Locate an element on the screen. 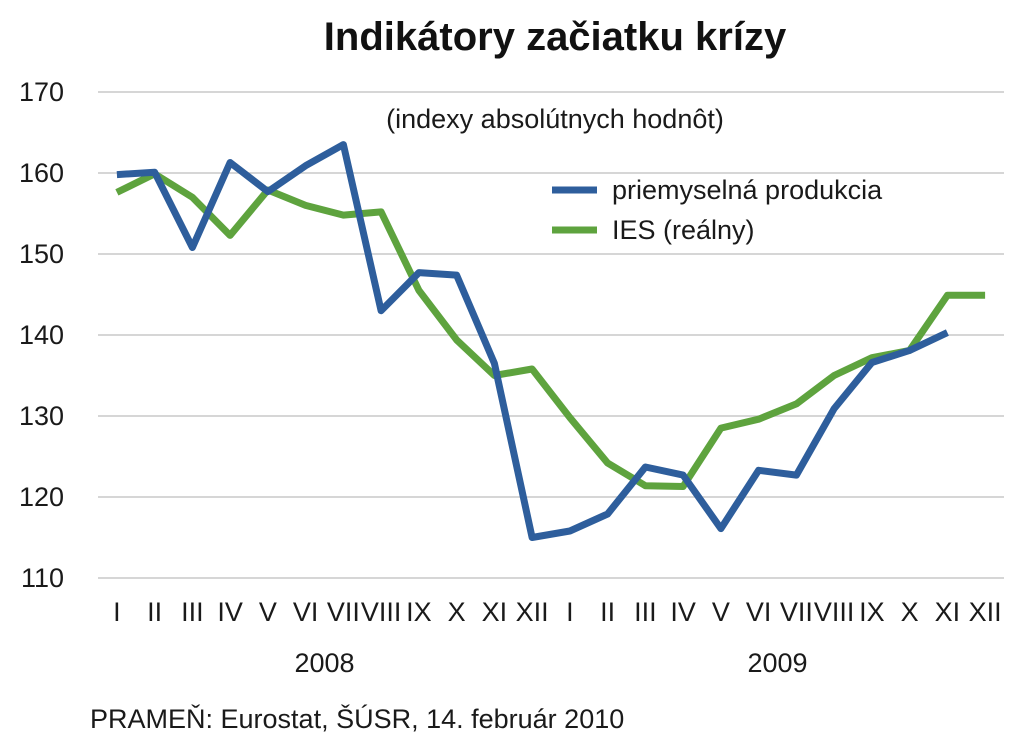 Image resolution: width=1024 pixels, height=751 pixels. y-tick-label: 160 is located at coordinates (41, 173).